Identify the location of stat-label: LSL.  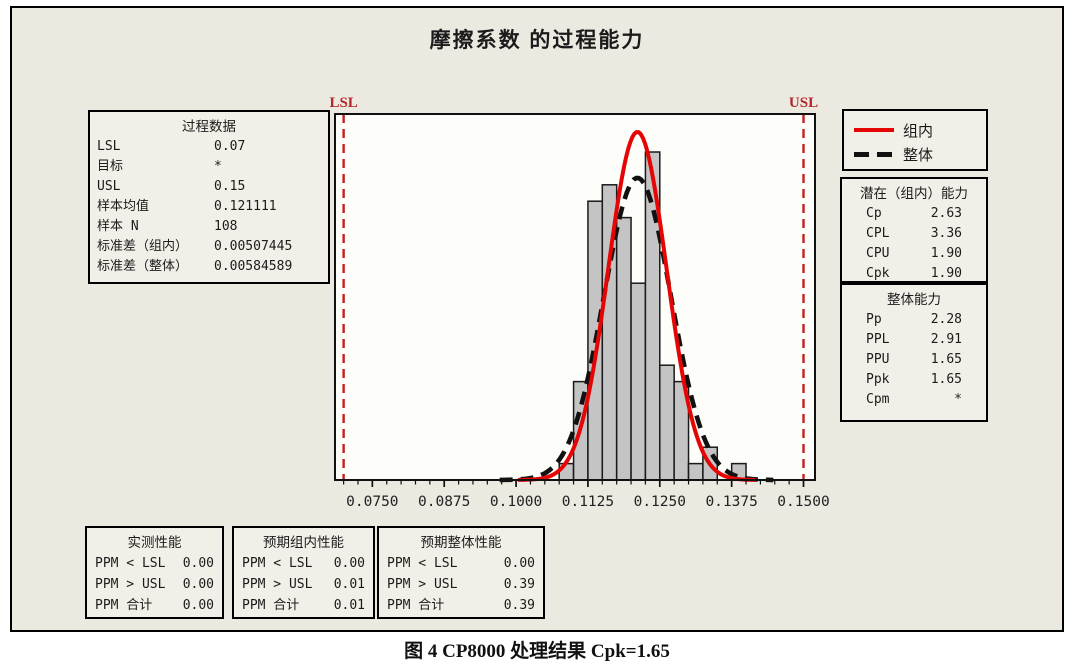
(109, 146).